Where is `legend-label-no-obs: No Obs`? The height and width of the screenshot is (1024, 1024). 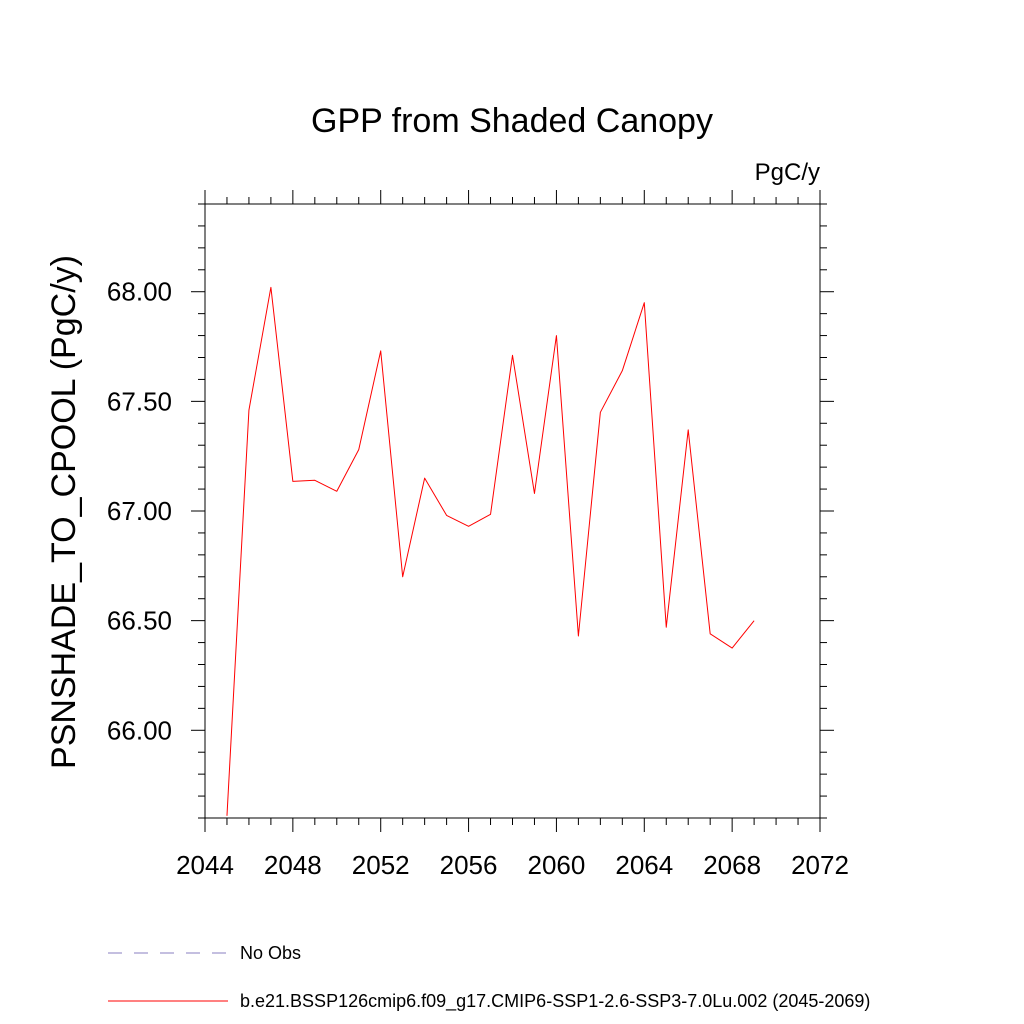 legend-label-no-obs: No Obs is located at coordinates (270, 953).